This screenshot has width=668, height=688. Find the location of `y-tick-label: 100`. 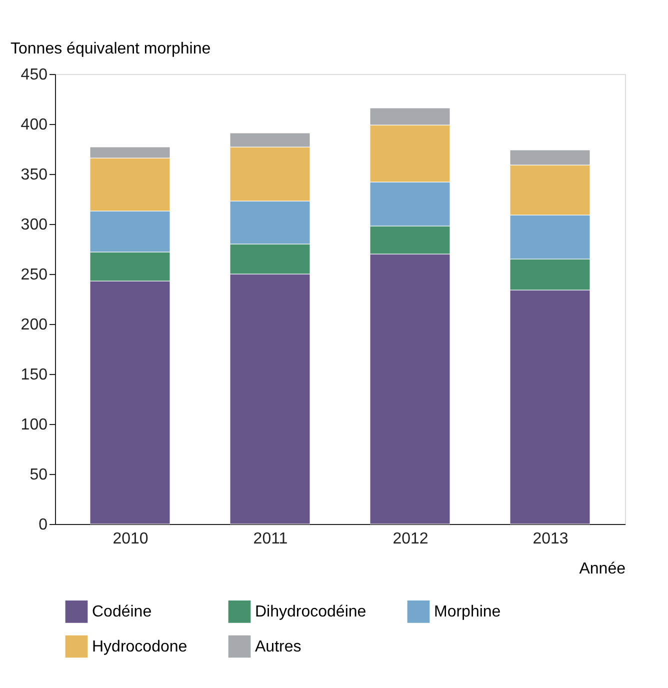

y-tick-label: 100 is located at coordinates (34, 425).